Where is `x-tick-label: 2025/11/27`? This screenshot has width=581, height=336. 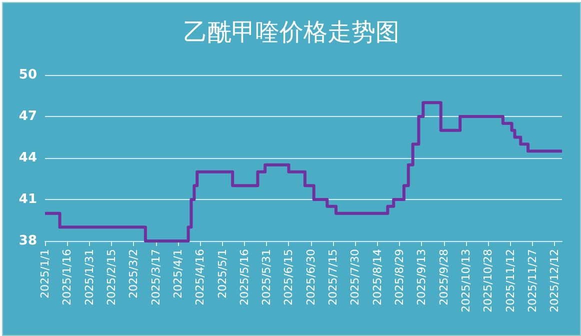
x-tick-label: 2025/11/27 is located at coordinates (532, 280).